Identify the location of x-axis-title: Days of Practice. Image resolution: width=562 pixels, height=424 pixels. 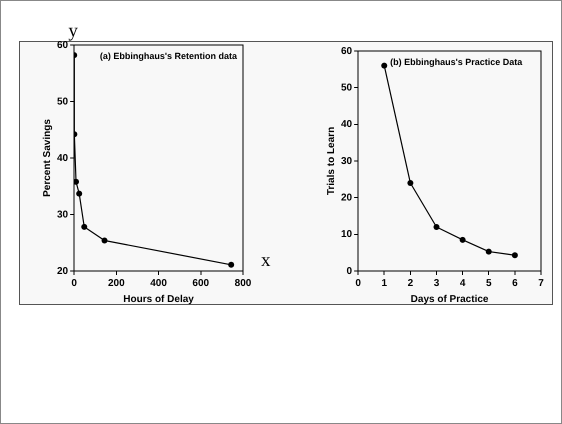
(449, 299).